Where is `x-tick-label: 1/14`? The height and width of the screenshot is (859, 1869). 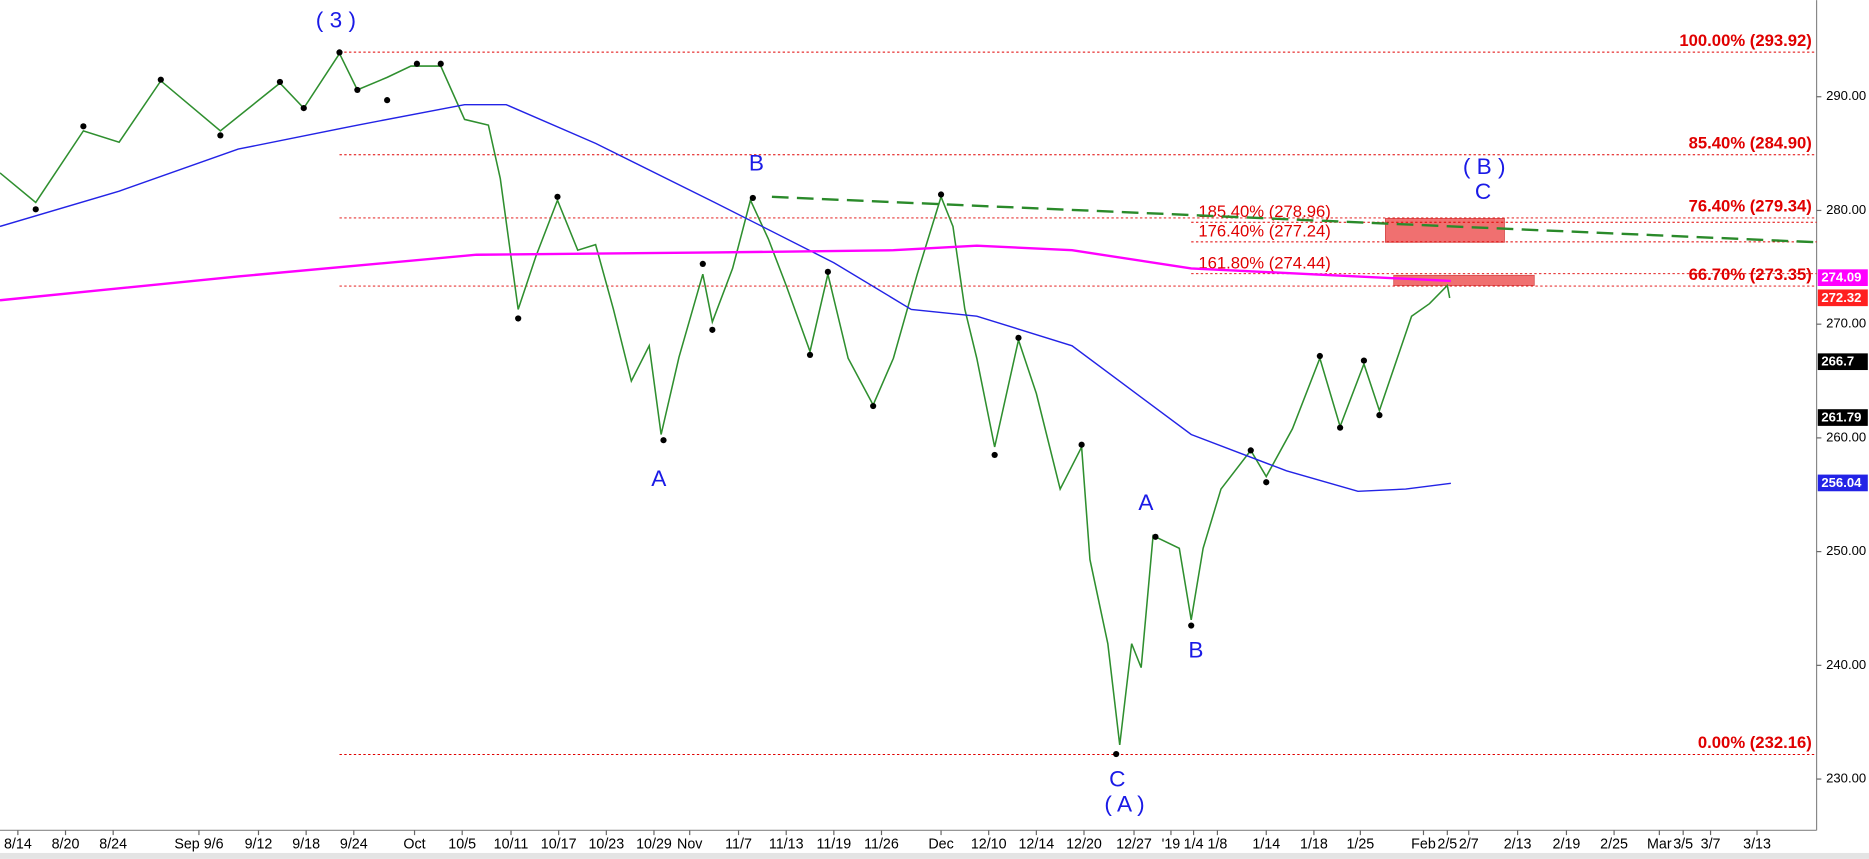
x-tick-label: 1/14 is located at coordinates (1266, 844).